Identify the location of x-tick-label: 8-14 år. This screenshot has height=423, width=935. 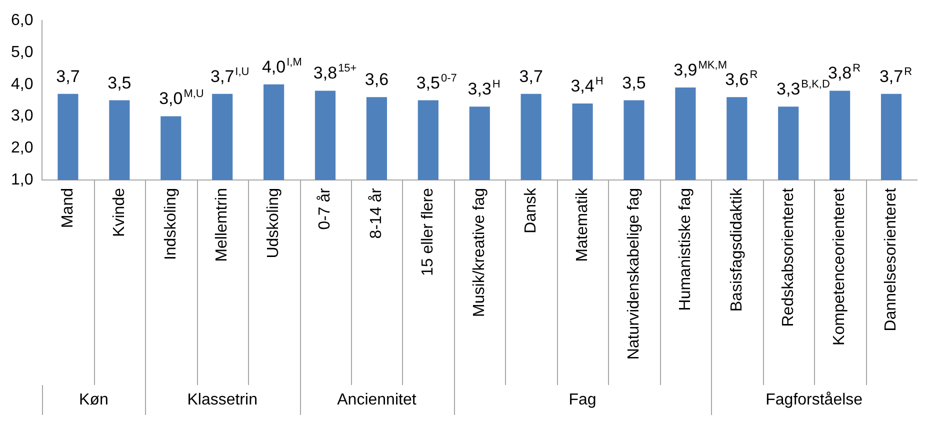
(377, 213).